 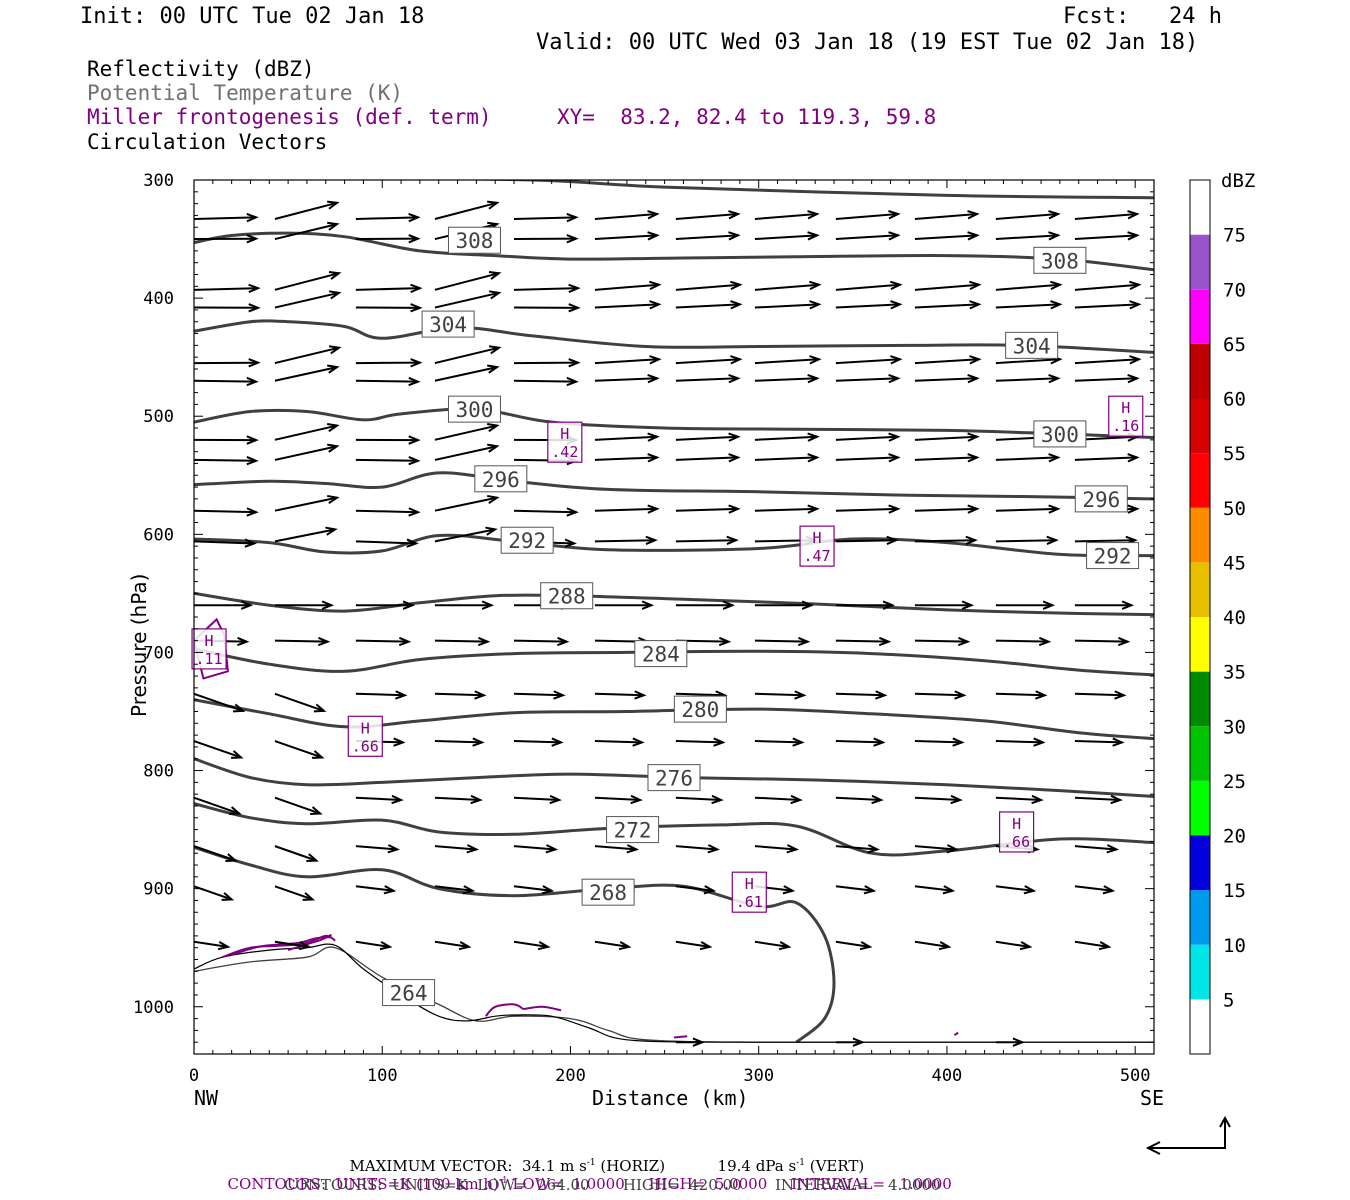 I want to click on frontogenesis-max-marker: H.42, so click(x=565, y=442).